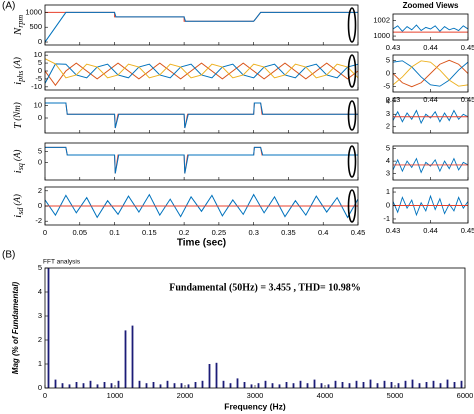 This screenshot has width=474, height=414. What do you see at coordinates (430, 99) in the screenshot?
I see `x-tick-label: 0.44` at bounding box center [430, 99].